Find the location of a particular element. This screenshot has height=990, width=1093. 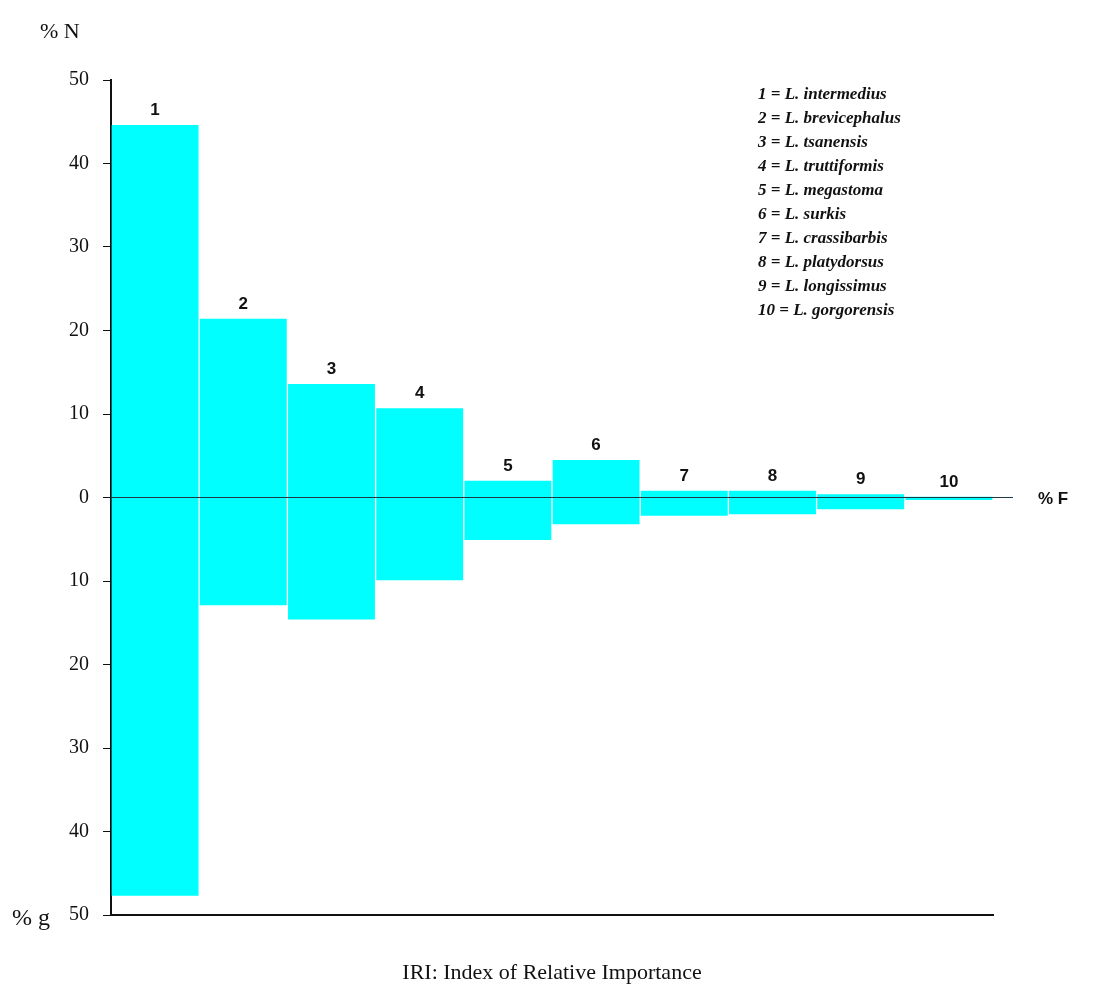

annotation: 6 = L. surkis is located at coordinates (802, 214).